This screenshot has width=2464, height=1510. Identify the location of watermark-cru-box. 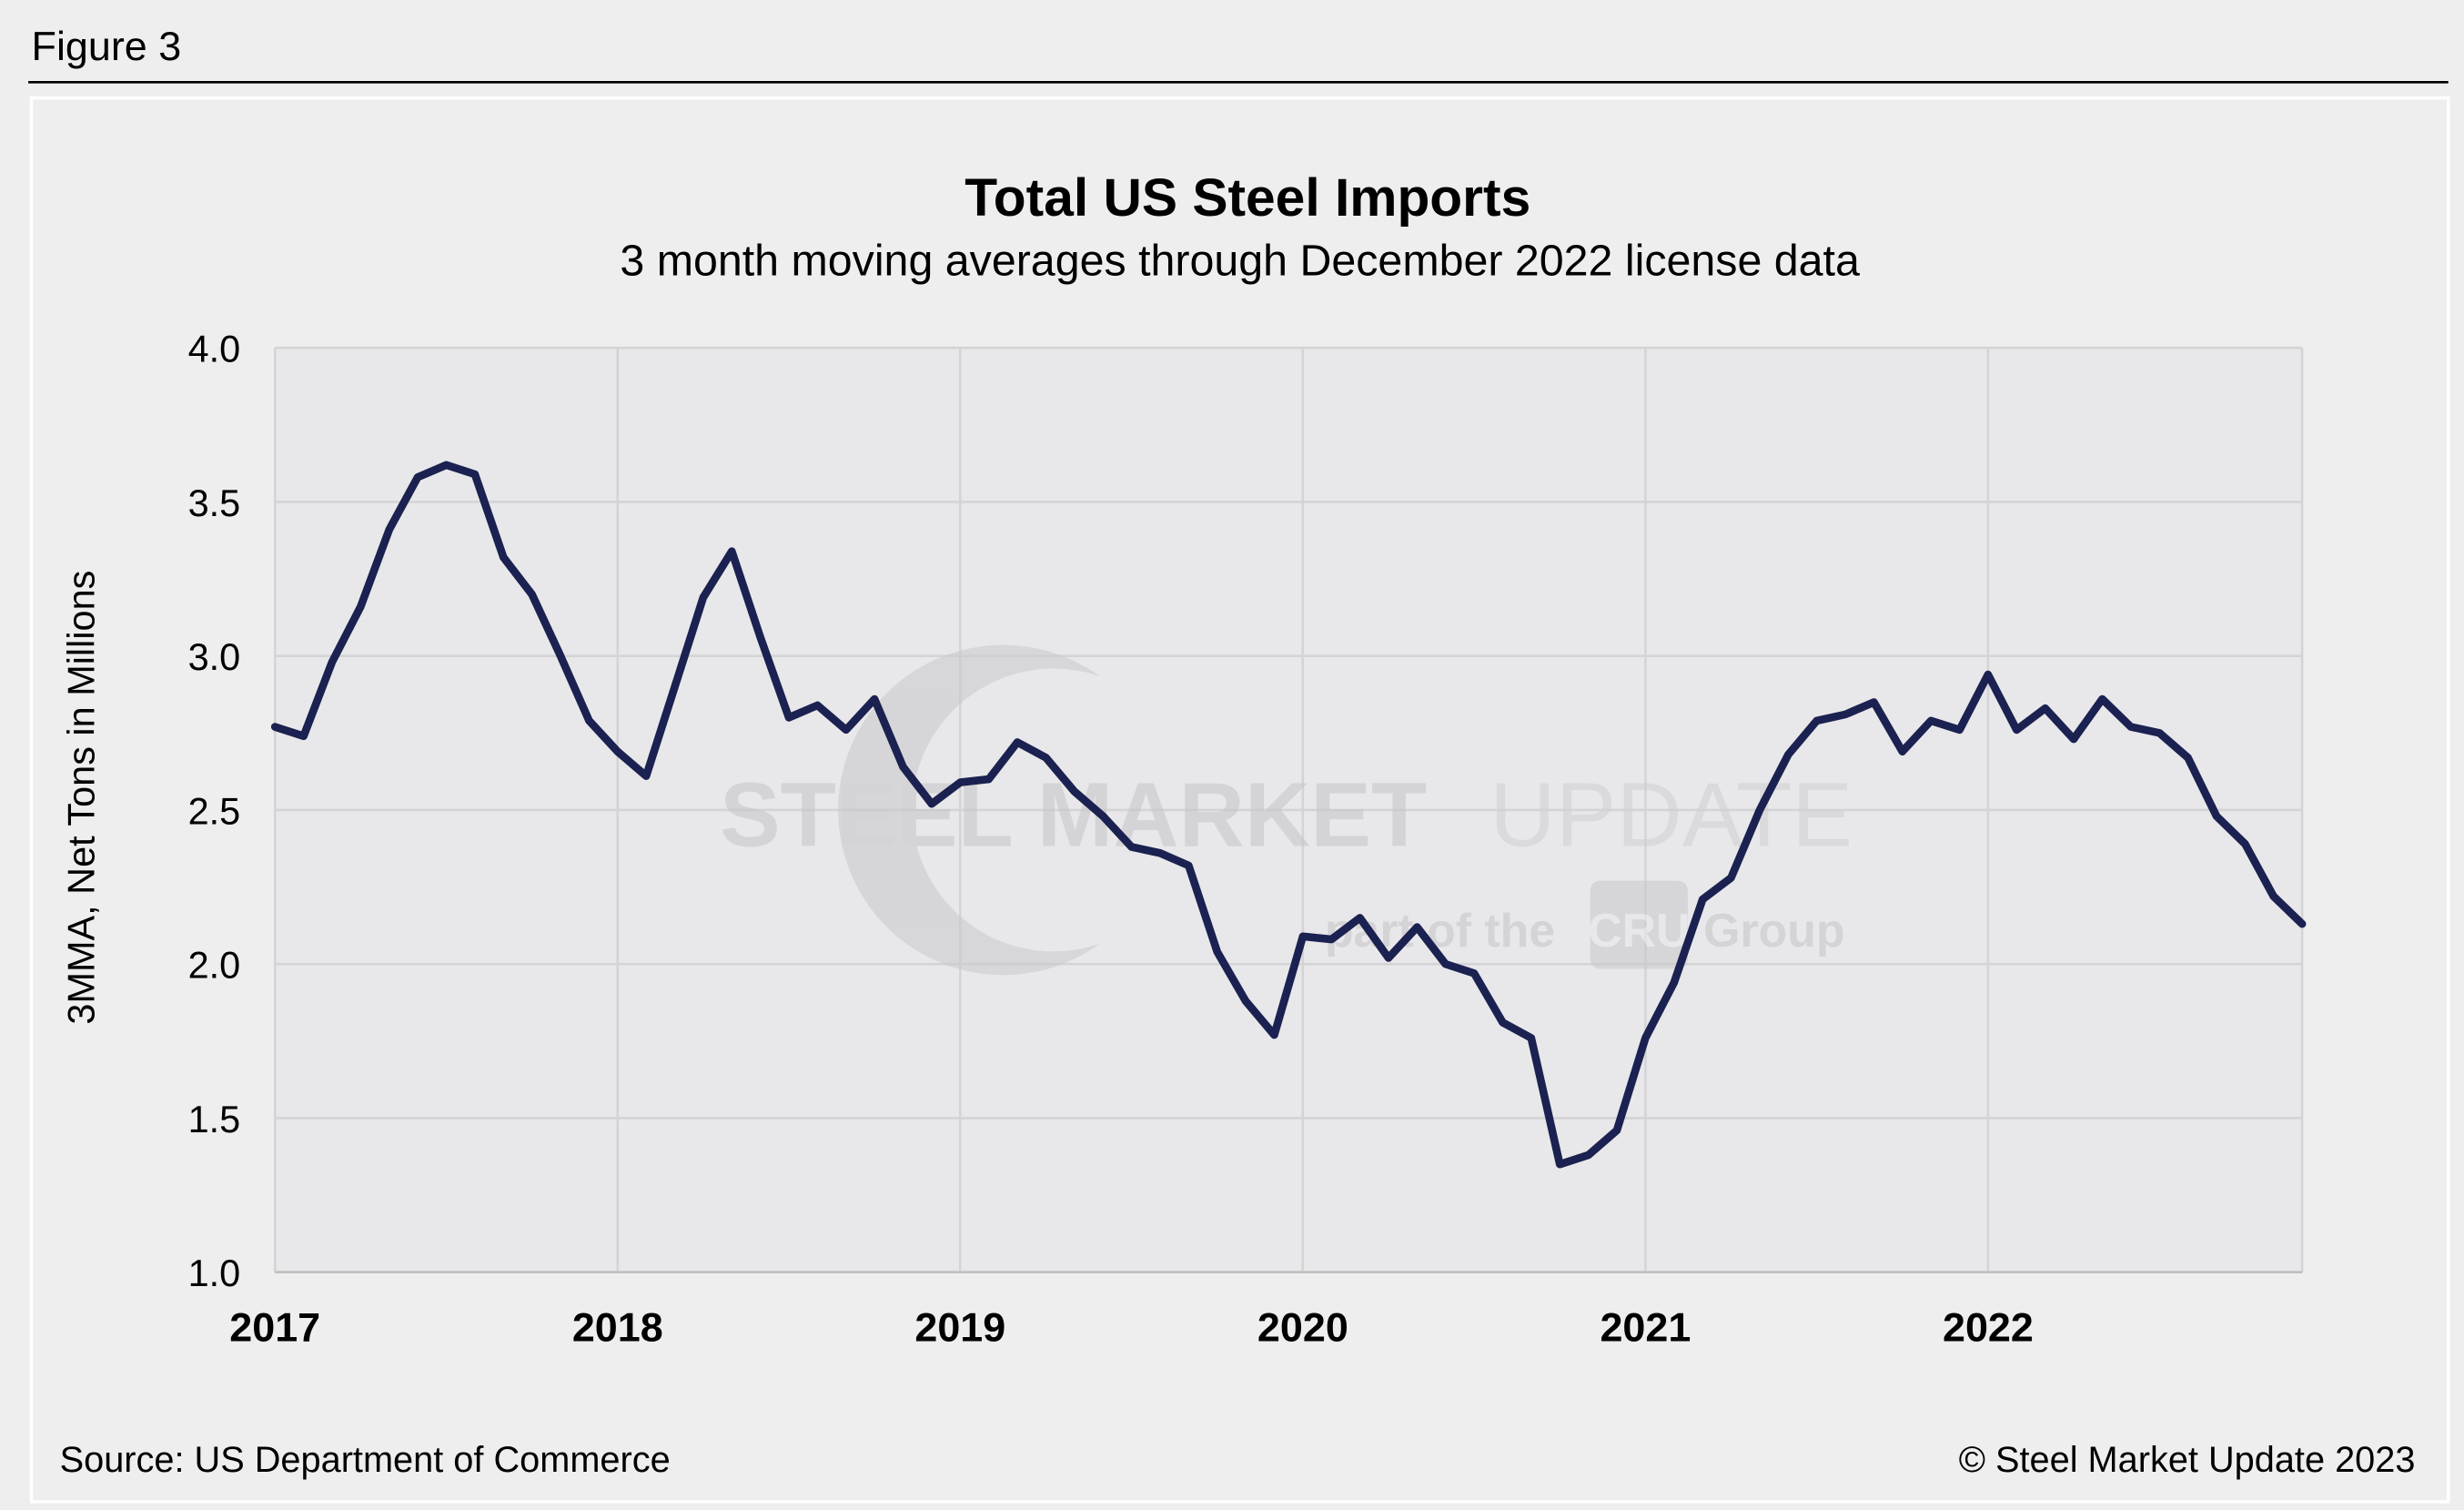
(1639, 924).